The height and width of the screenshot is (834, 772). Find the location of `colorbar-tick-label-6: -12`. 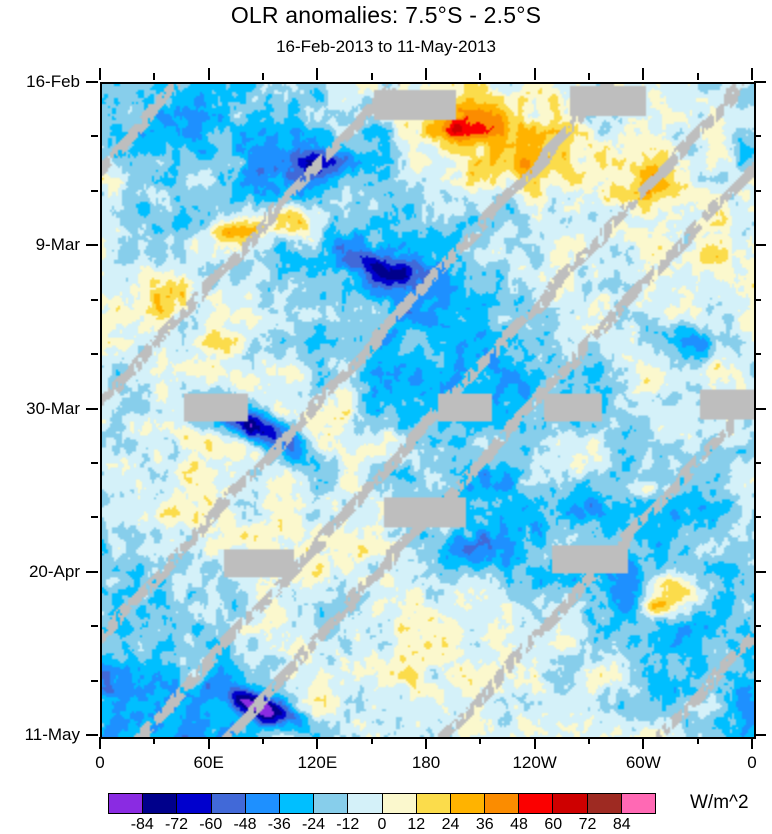

colorbar-tick-label-6: -12 is located at coordinates (348, 824).